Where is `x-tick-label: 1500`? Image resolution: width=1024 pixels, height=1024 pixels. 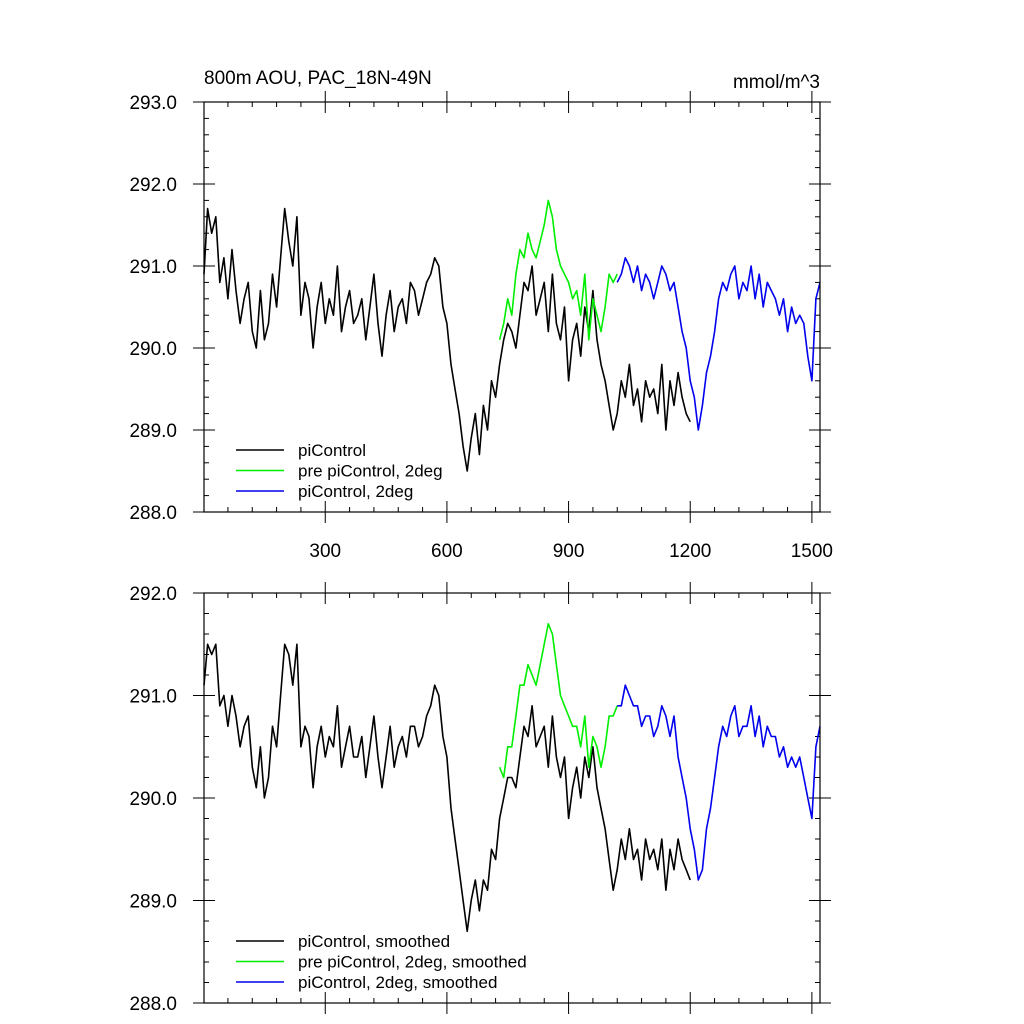
x-tick-label: 1500 is located at coordinates (812, 551).